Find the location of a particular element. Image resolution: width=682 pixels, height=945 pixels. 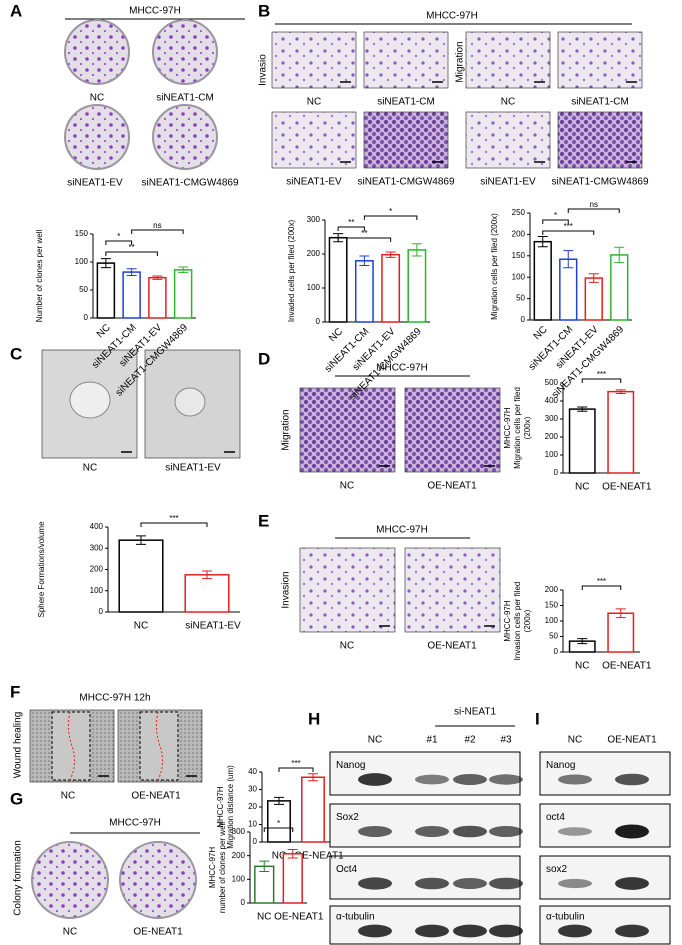

panel-letter: F is located at coordinates (15, 691).